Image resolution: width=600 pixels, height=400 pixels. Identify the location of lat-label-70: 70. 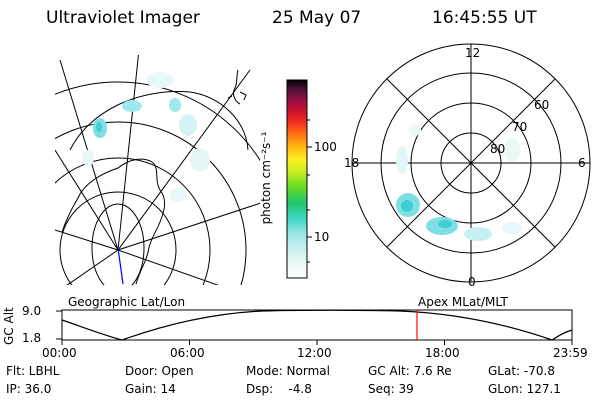
(520, 127).